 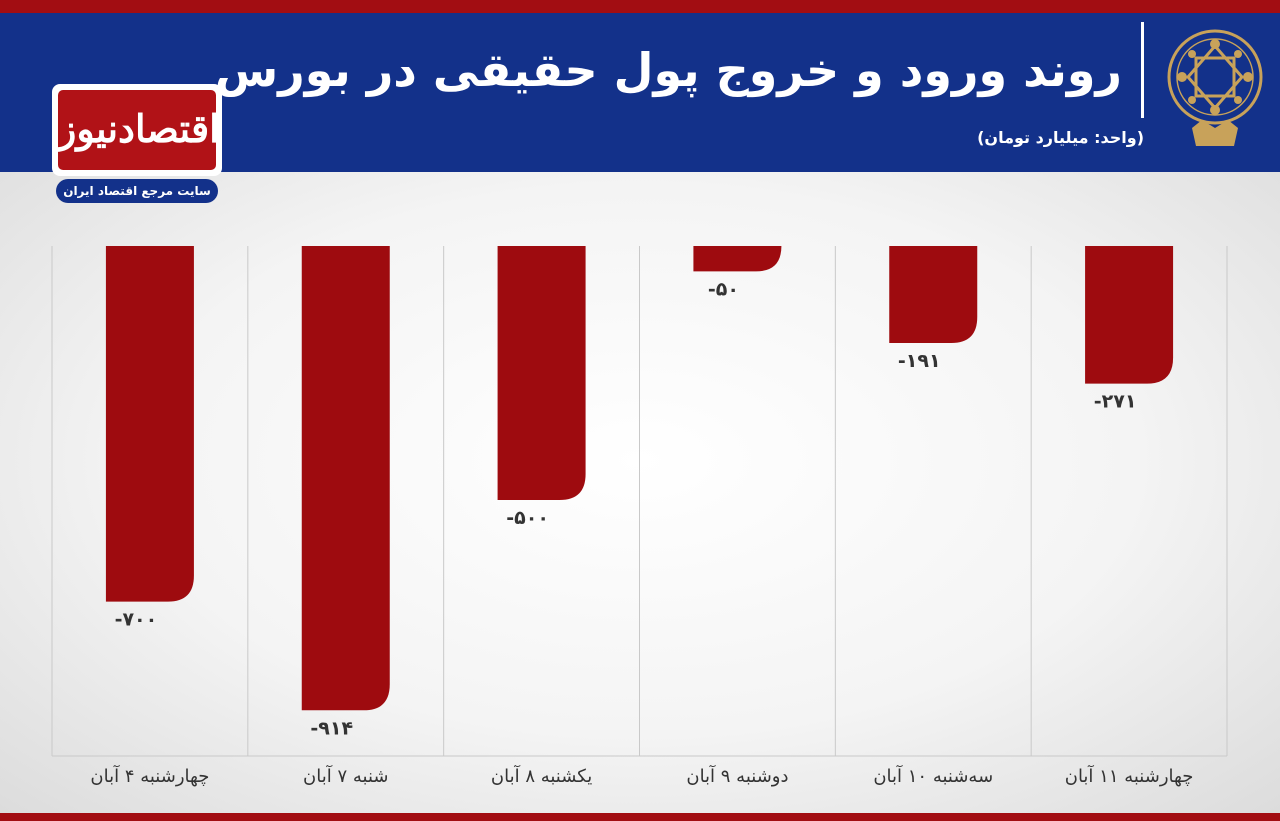 What do you see at coordinates (149, 775) in the screenshot?
I see `category-label-1: چهارشنبه ۴ آبان` at bounding box center [149, 775].